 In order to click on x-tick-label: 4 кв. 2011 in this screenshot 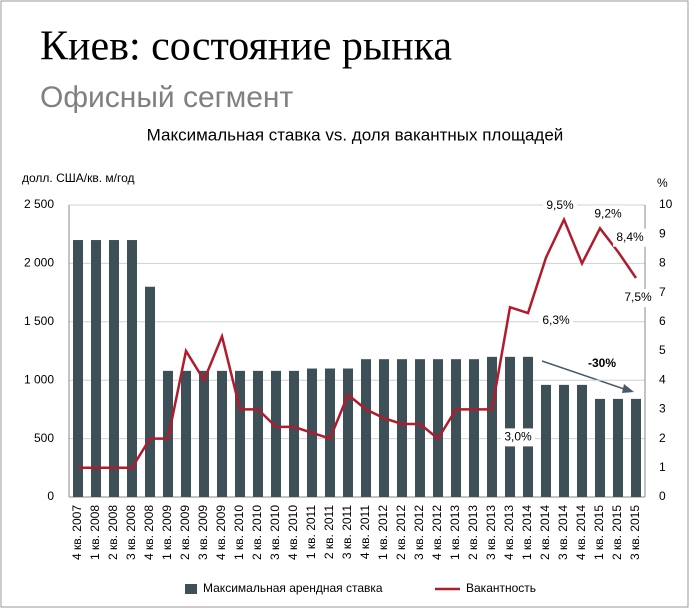, I will do `click(365, 532)`.